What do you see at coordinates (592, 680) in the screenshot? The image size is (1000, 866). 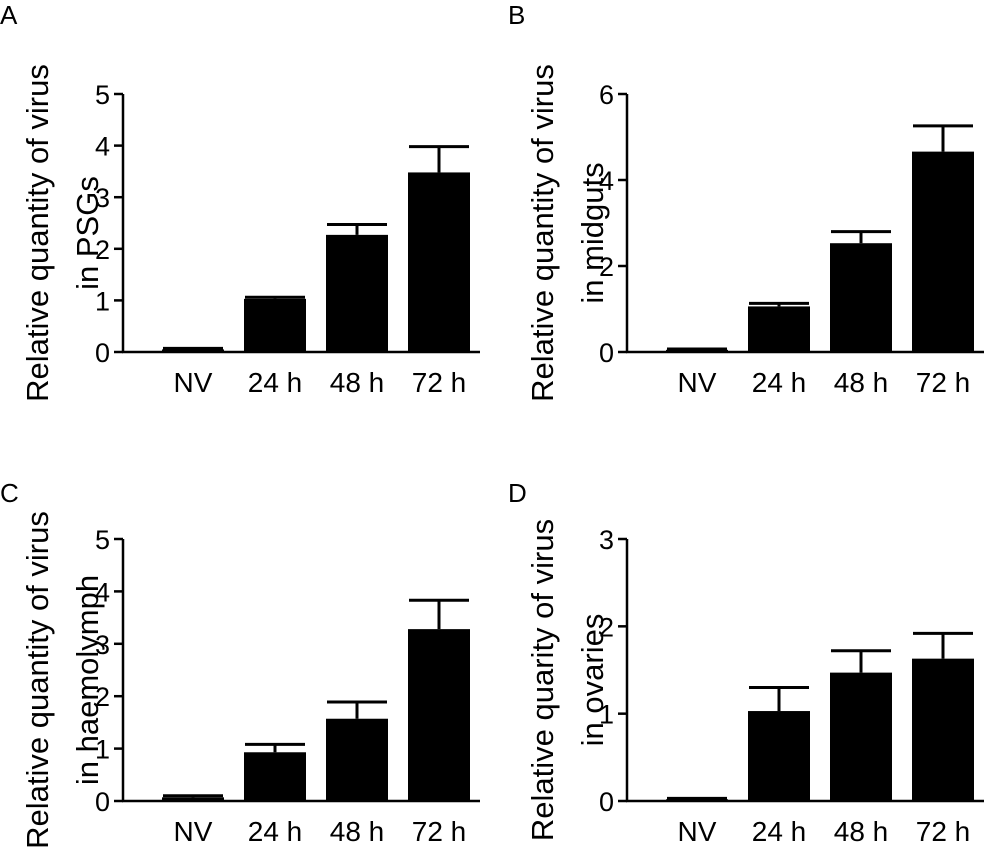 I see `y-axis-label-line: in ovaries` at bounding box center [592, 680].